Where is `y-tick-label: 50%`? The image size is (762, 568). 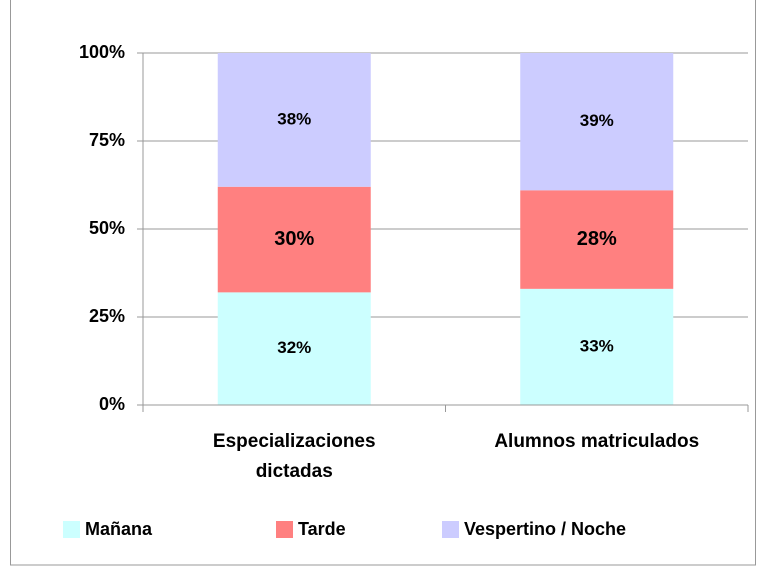
y-tick-label: 50% is located at coordinates (107, 228).